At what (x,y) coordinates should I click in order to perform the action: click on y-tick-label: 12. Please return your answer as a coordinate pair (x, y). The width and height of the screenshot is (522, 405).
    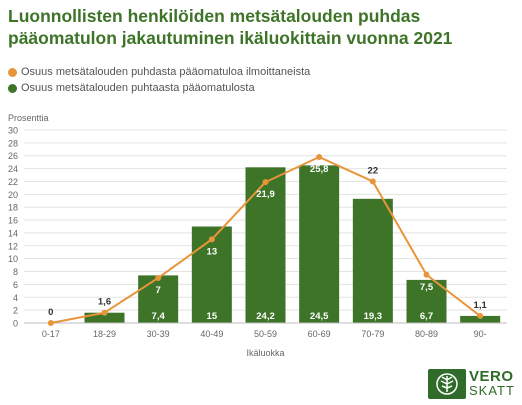
    Looking at the image, I should click on (13, 246).